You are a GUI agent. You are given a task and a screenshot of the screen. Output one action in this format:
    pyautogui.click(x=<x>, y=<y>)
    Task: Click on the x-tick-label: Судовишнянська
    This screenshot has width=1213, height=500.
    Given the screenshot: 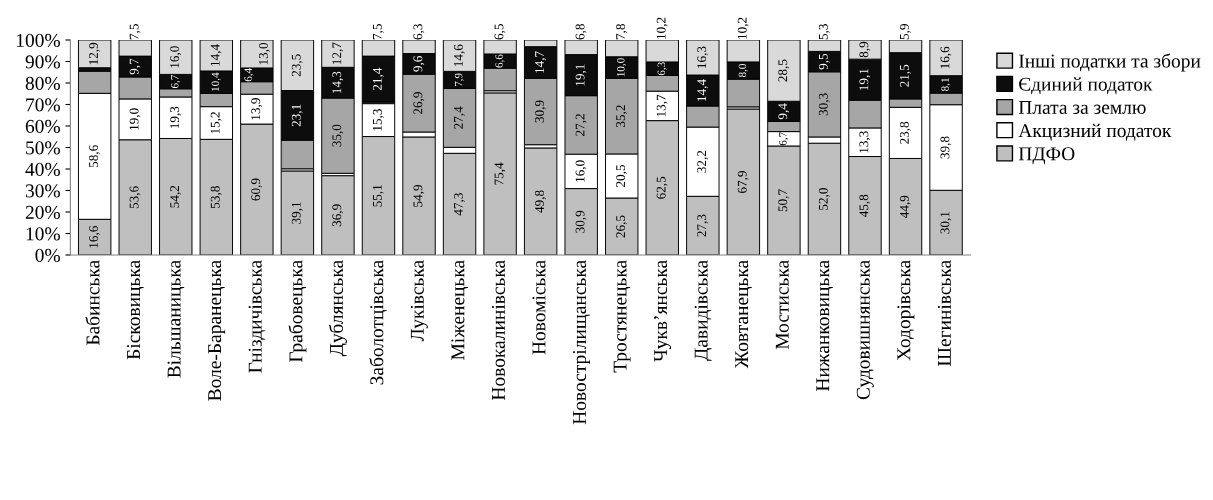 What is the action you would take?
    pyautogui.click(x=865, y=330)
    